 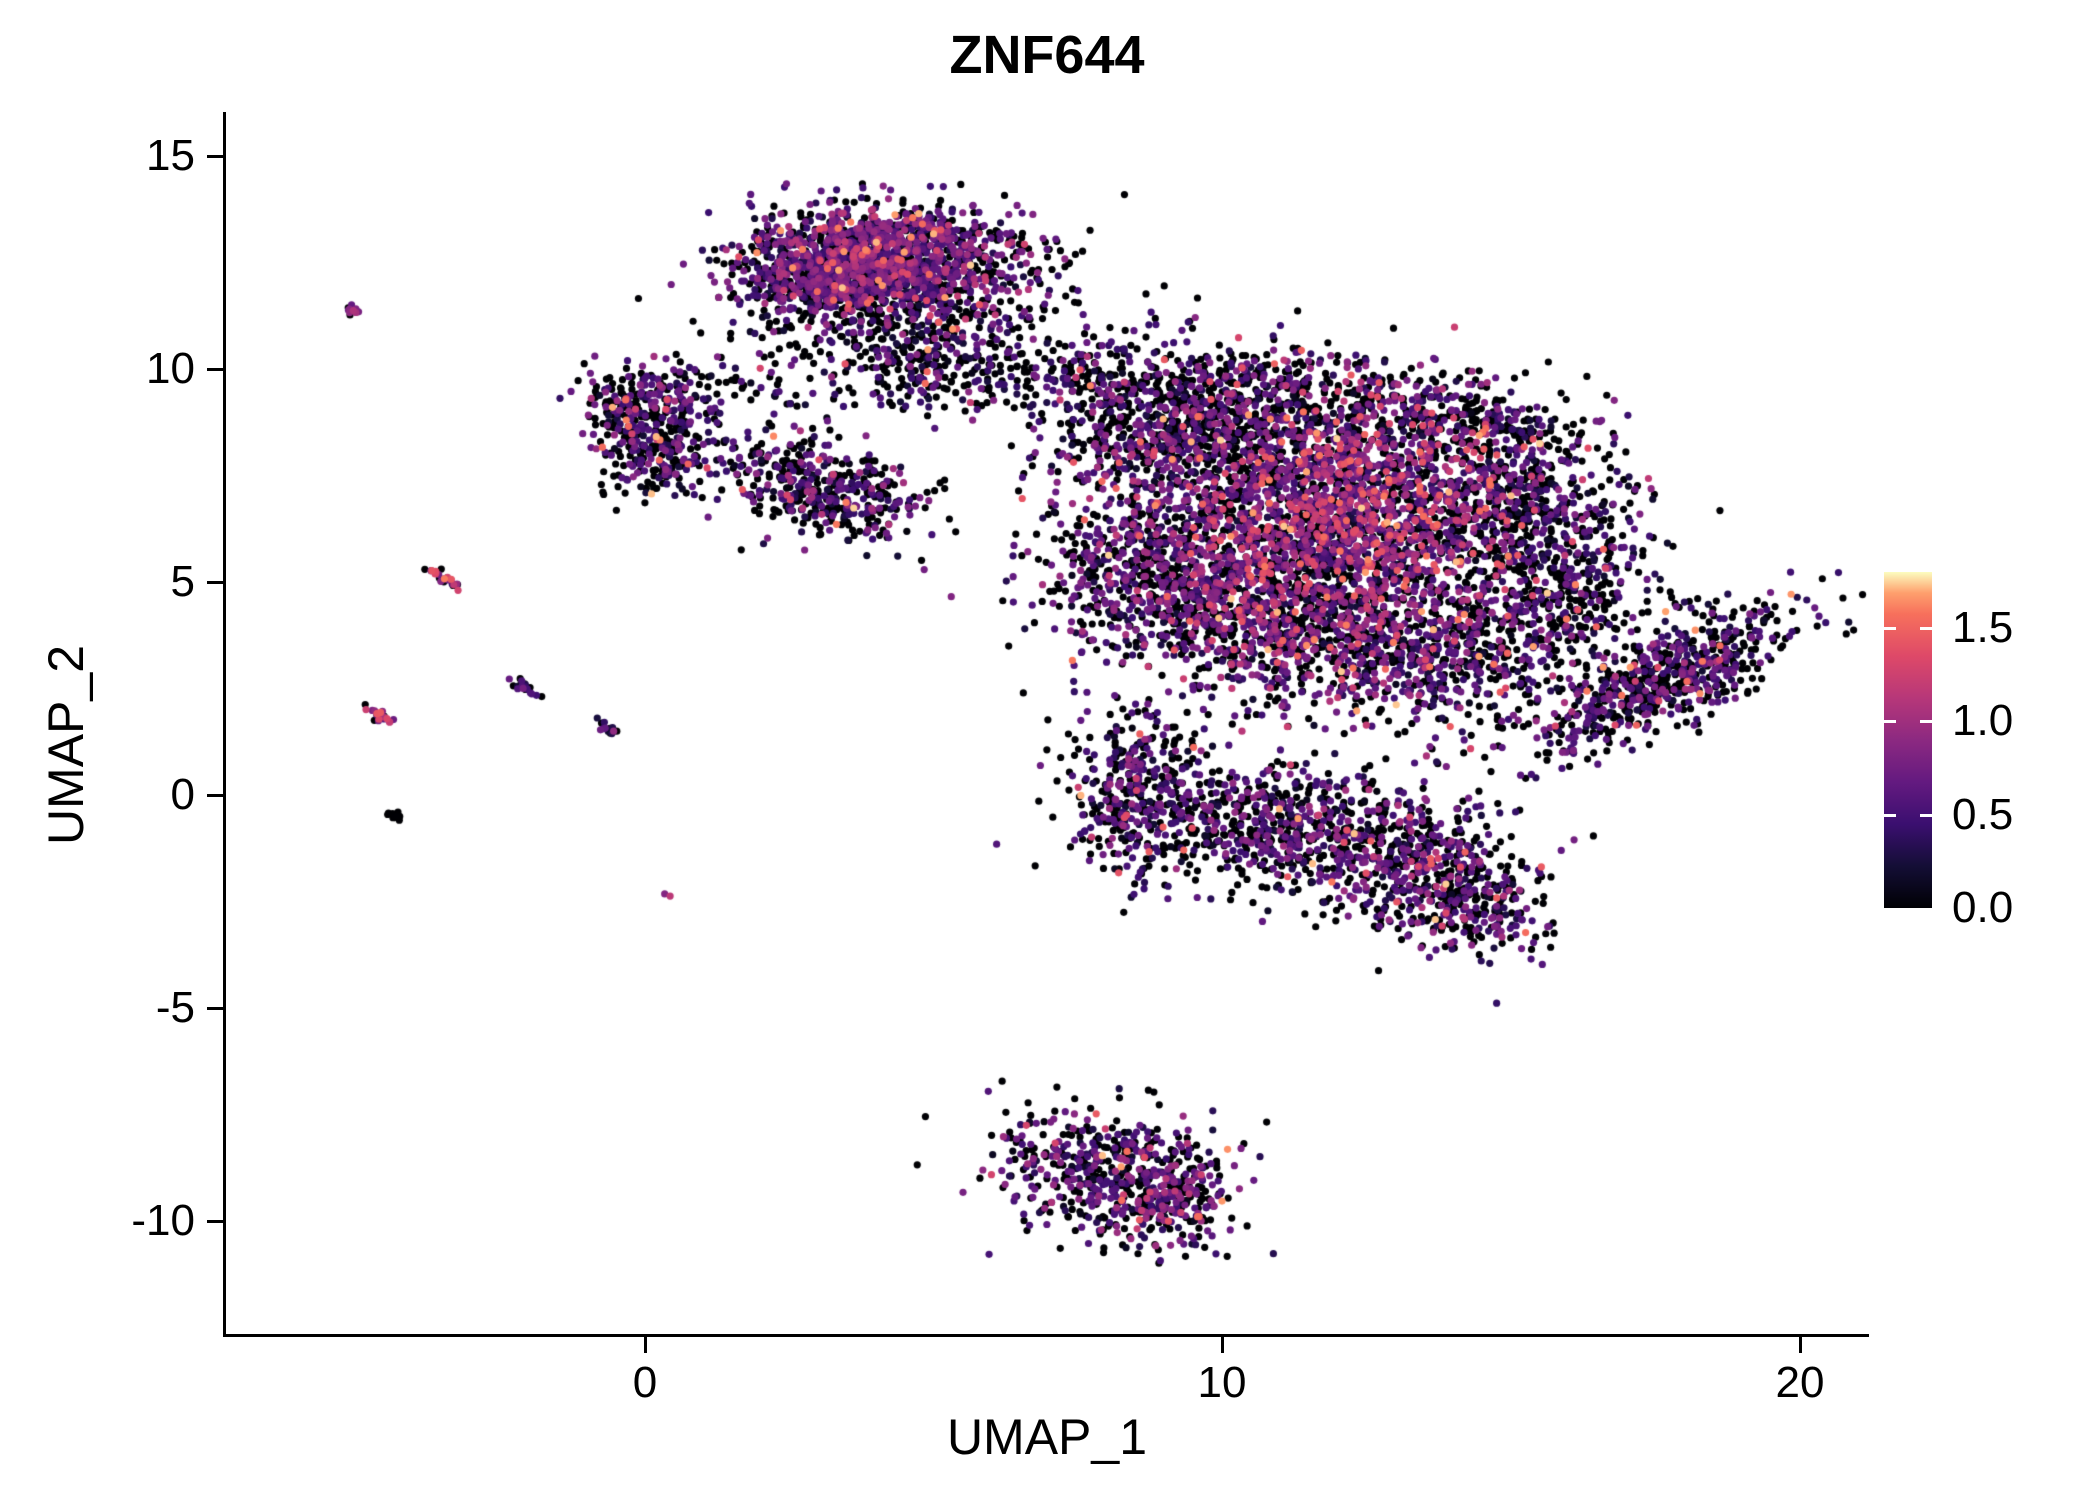 I want to click on x-tick-label-1: 10, so click(x=1222, y=1382).